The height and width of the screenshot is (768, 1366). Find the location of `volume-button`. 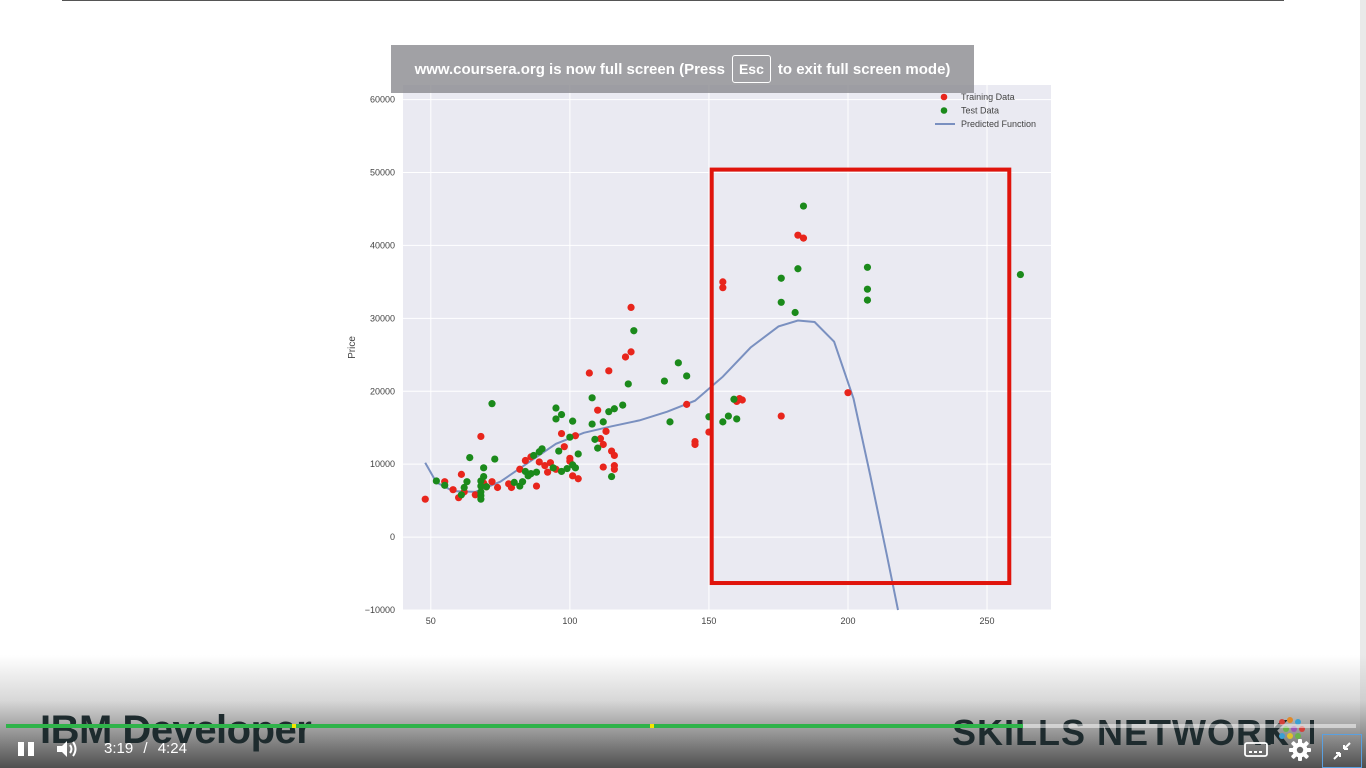

volume-button is located at coordinates (67, 749).